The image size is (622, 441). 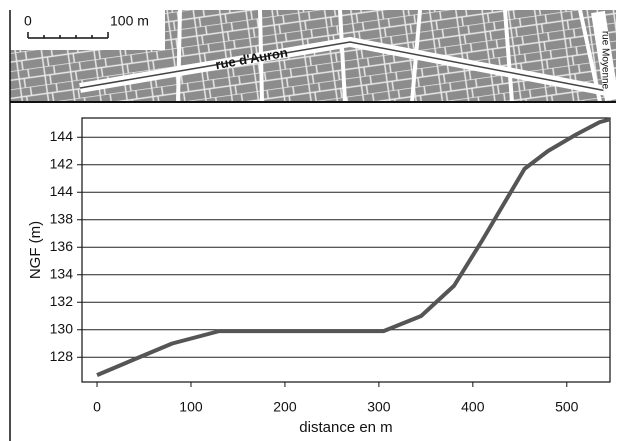 I want to click on y-tick-label: 130, so click(x=62, y=328).